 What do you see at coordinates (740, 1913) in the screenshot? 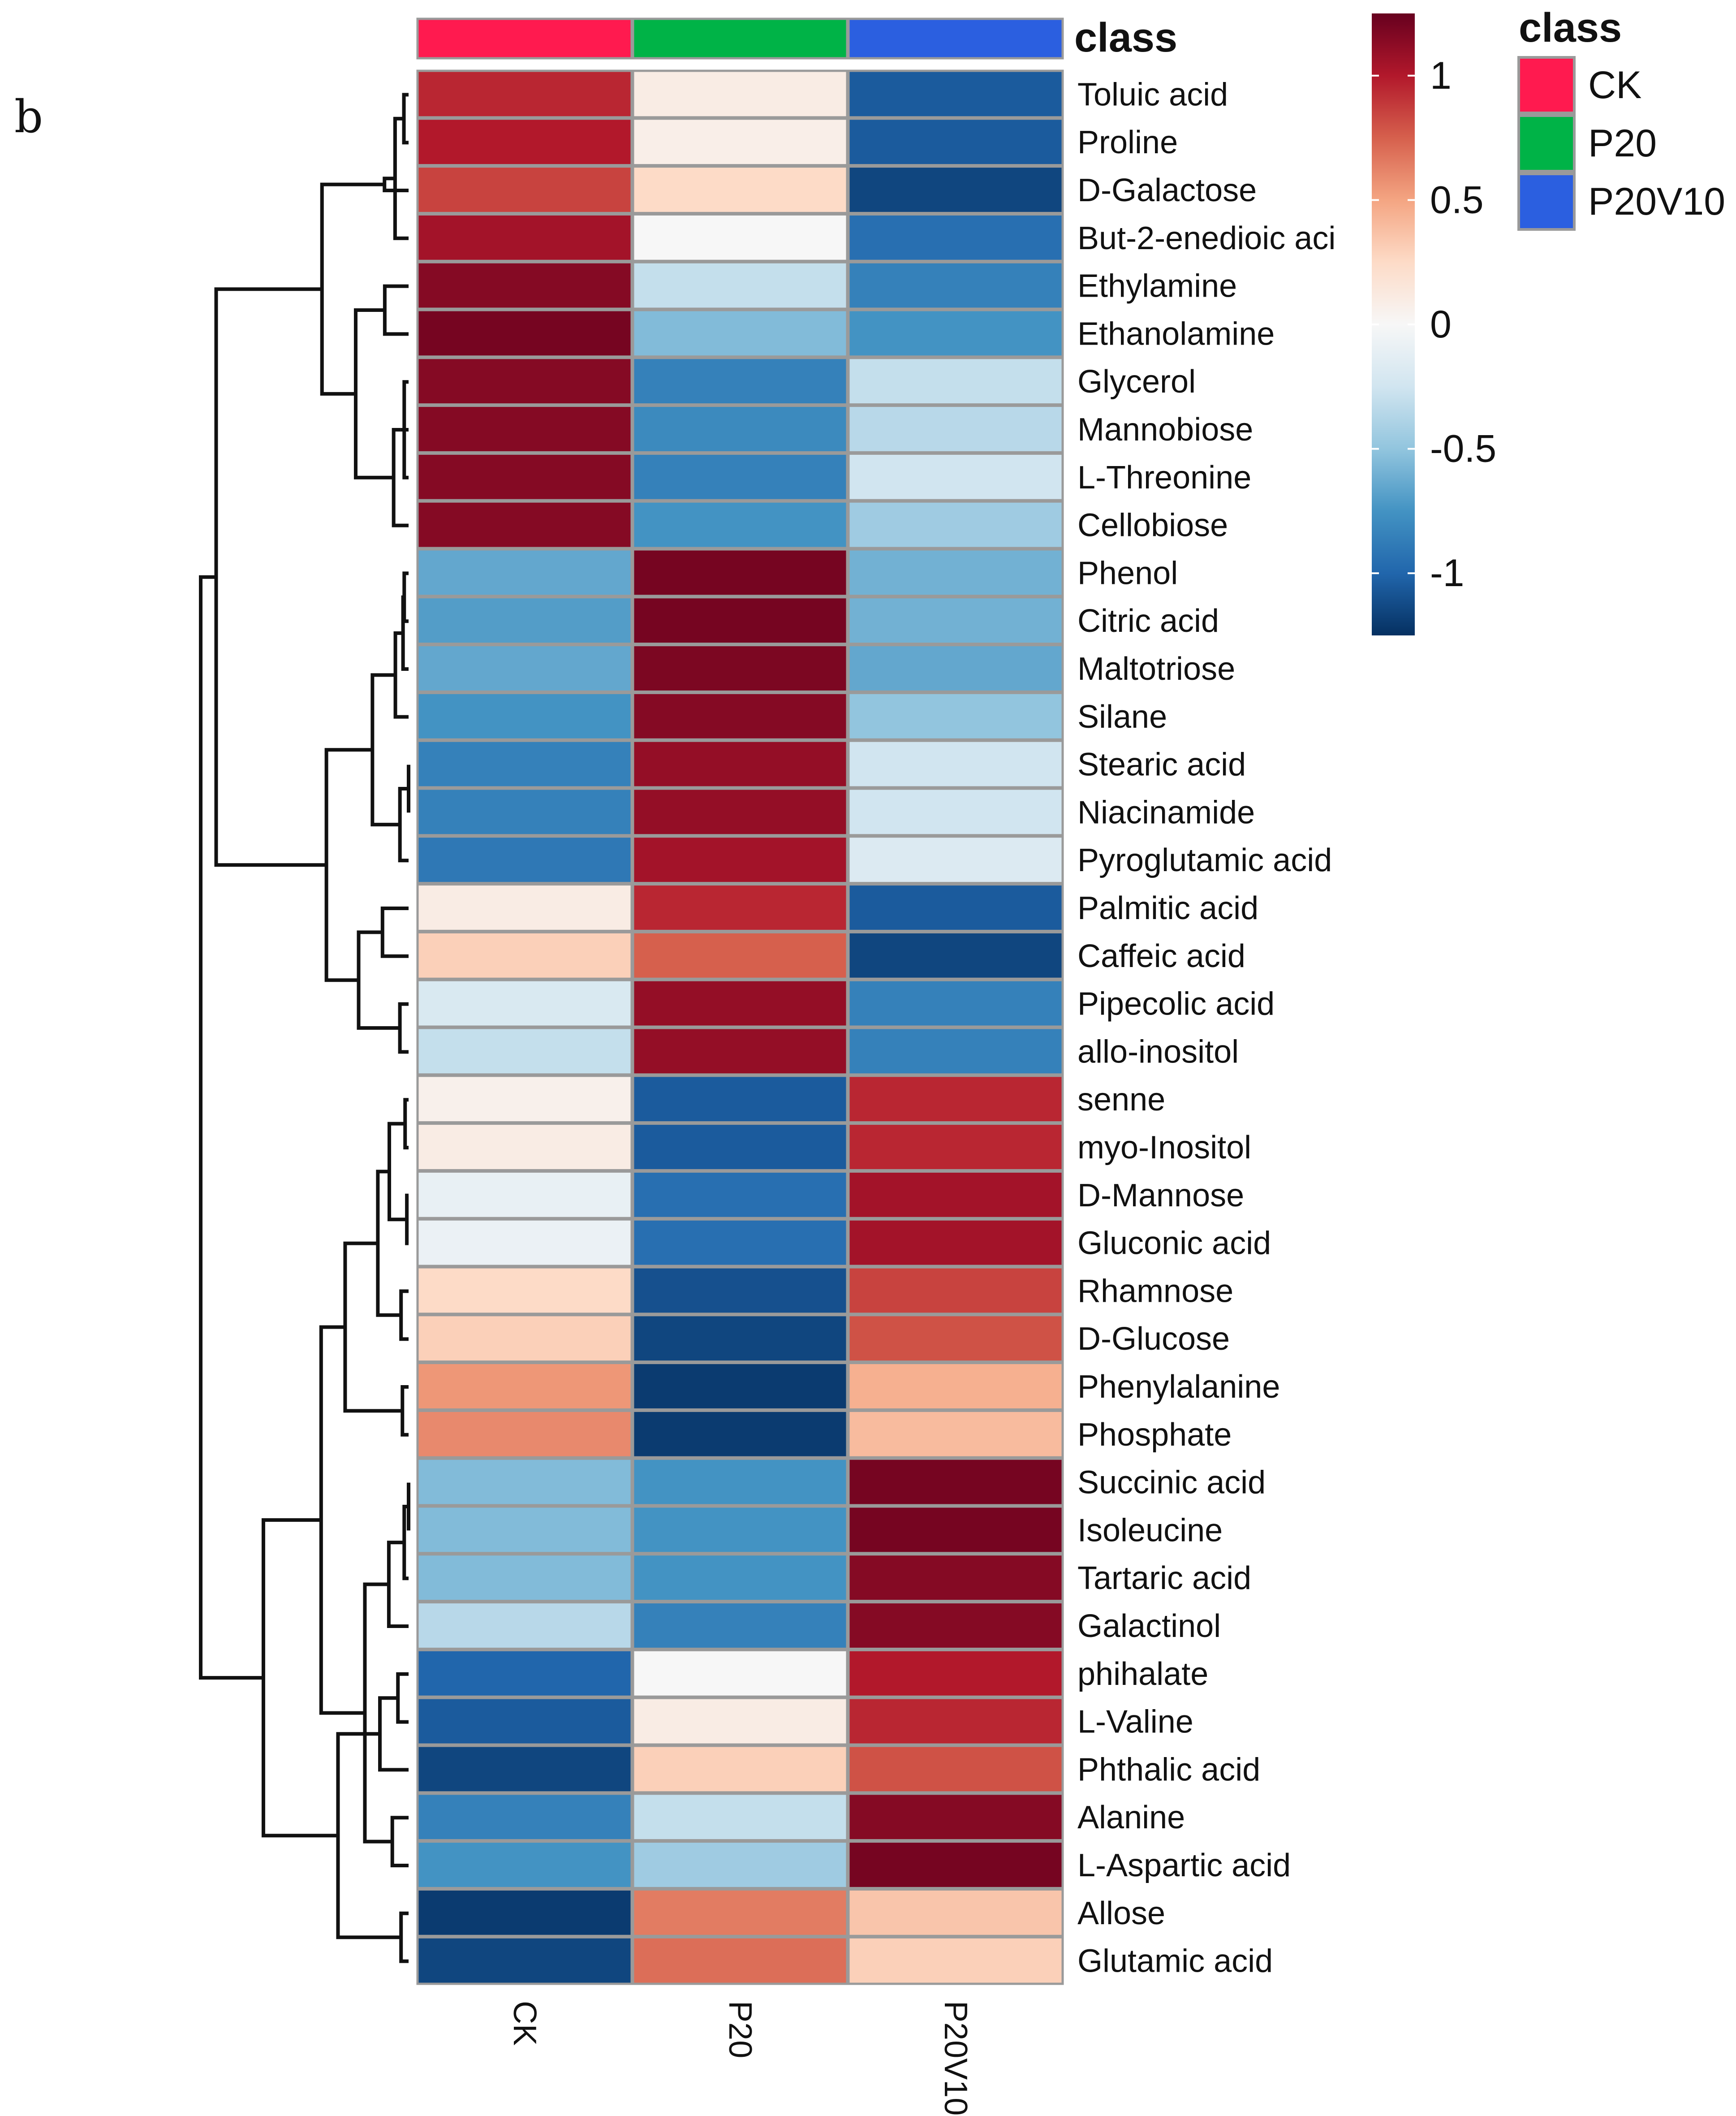
I see `heatmap-cell-allose-p20` at bounding box center [740, 1913].